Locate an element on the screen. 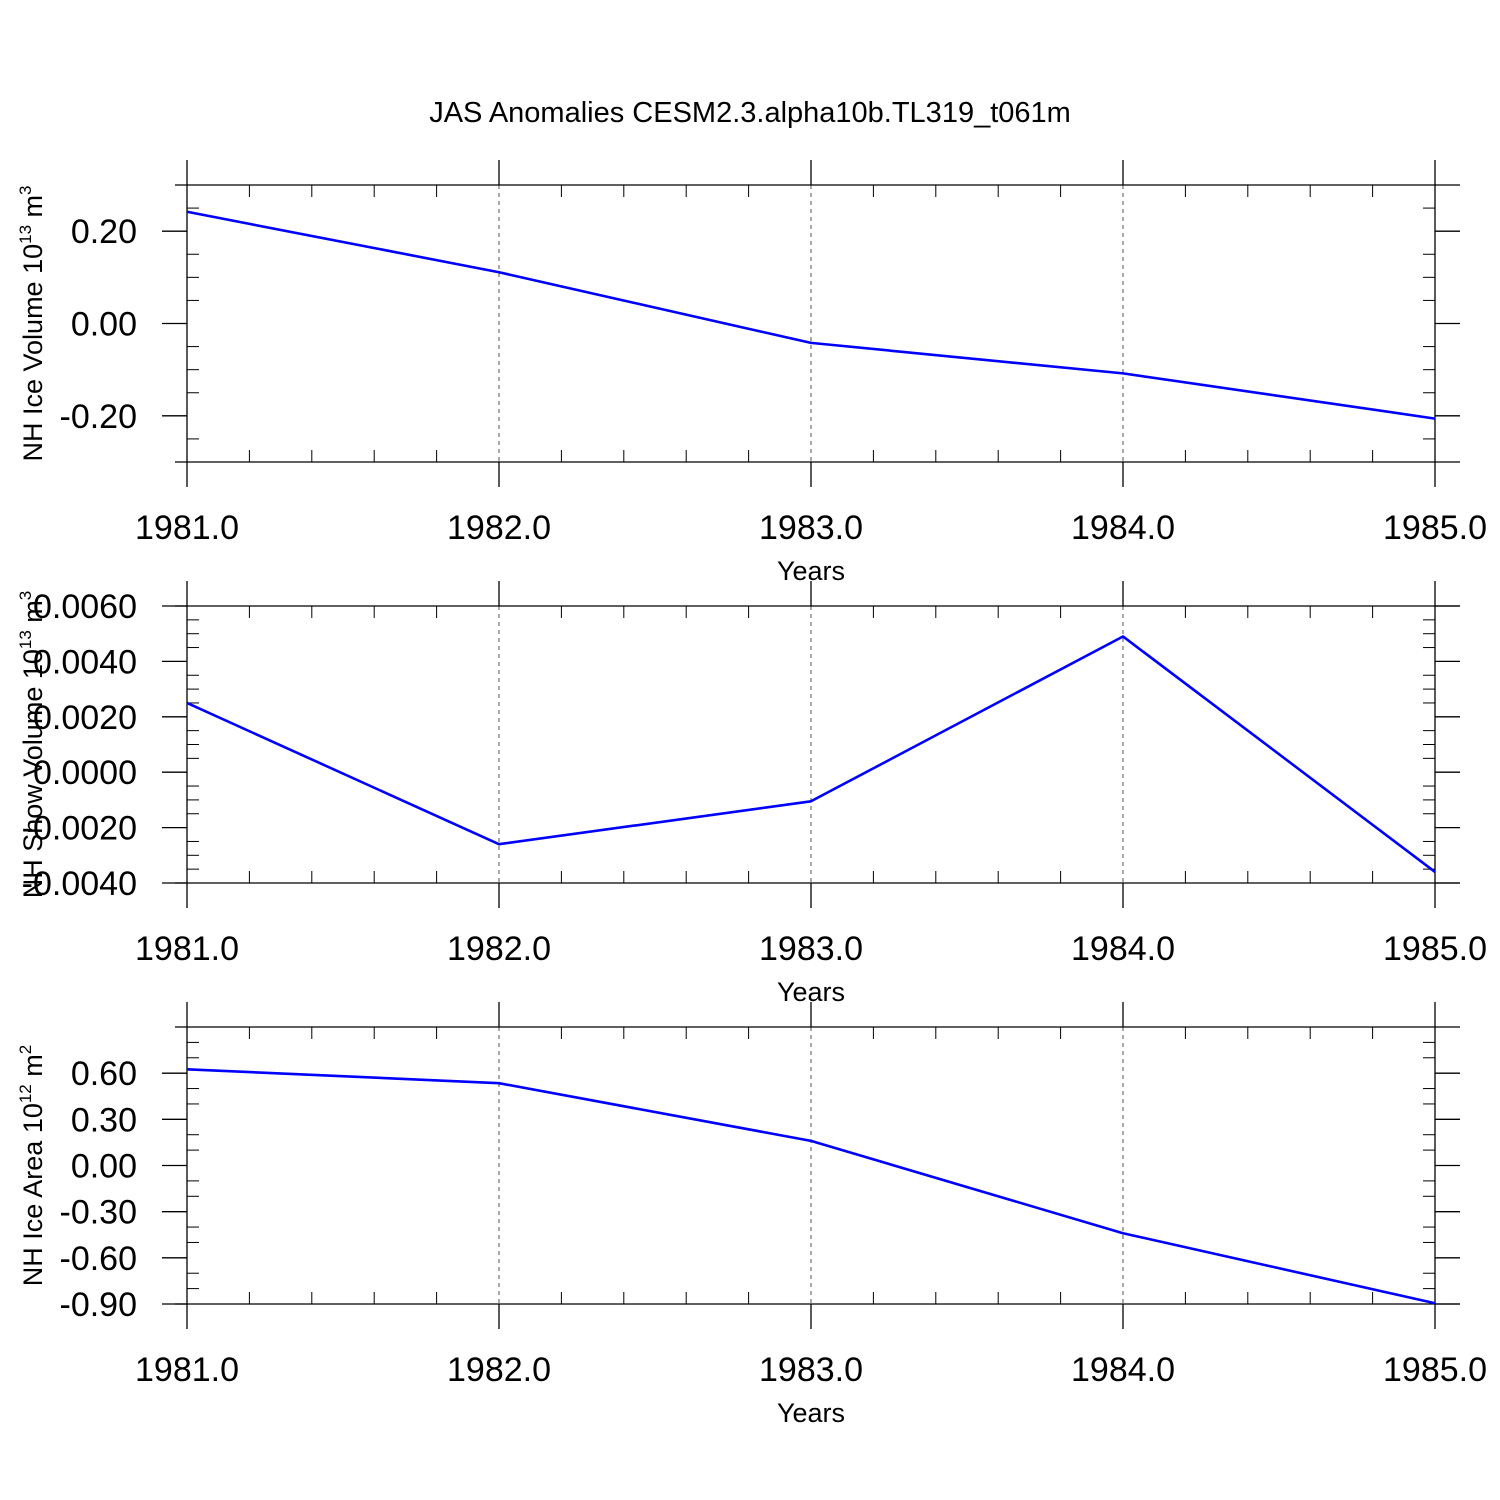  y-tick-label: -0.20 is located at coordinates (99, 417).